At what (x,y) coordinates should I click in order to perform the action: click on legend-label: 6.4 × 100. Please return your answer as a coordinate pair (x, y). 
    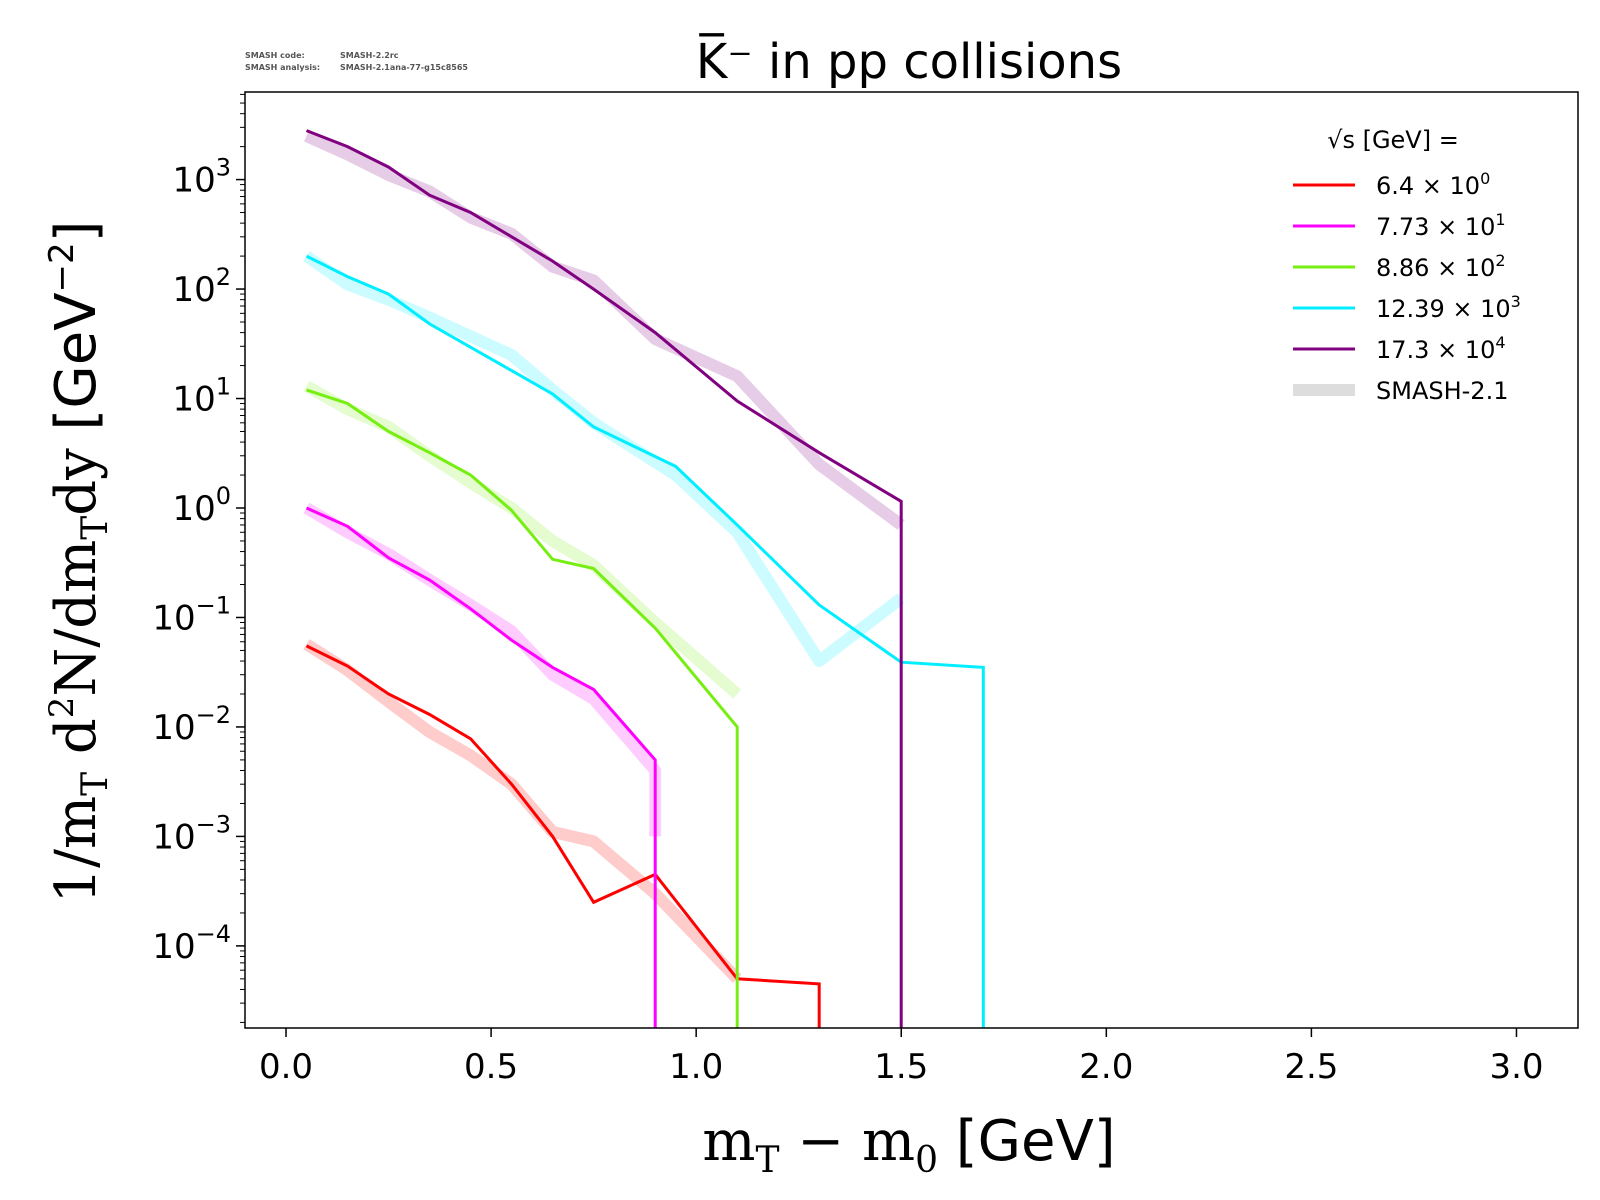
    Looking at the image, I should click on (1433, 184).